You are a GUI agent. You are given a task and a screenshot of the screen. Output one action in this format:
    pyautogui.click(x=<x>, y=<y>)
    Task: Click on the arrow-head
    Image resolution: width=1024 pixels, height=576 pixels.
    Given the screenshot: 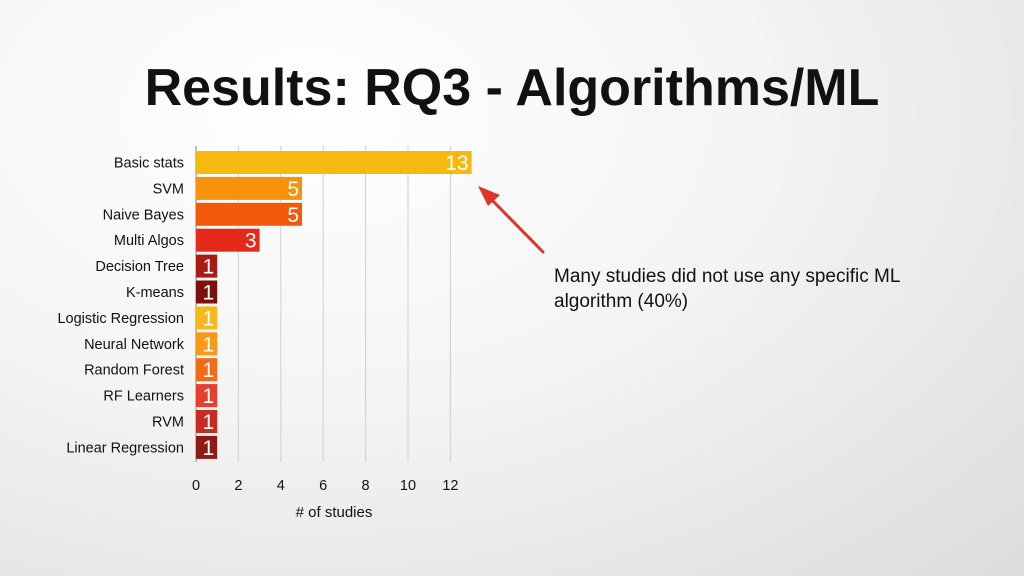 What is the action you would take?
    pyautogui.click(x=489, y=196)
    